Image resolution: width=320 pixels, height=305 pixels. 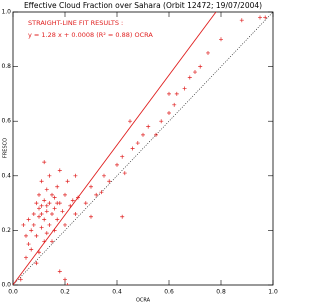 What do you see at coordinates (6, 148) in the screenshot?
I see `y-axis-label: FRESCO` at bounding box center [6, 148].